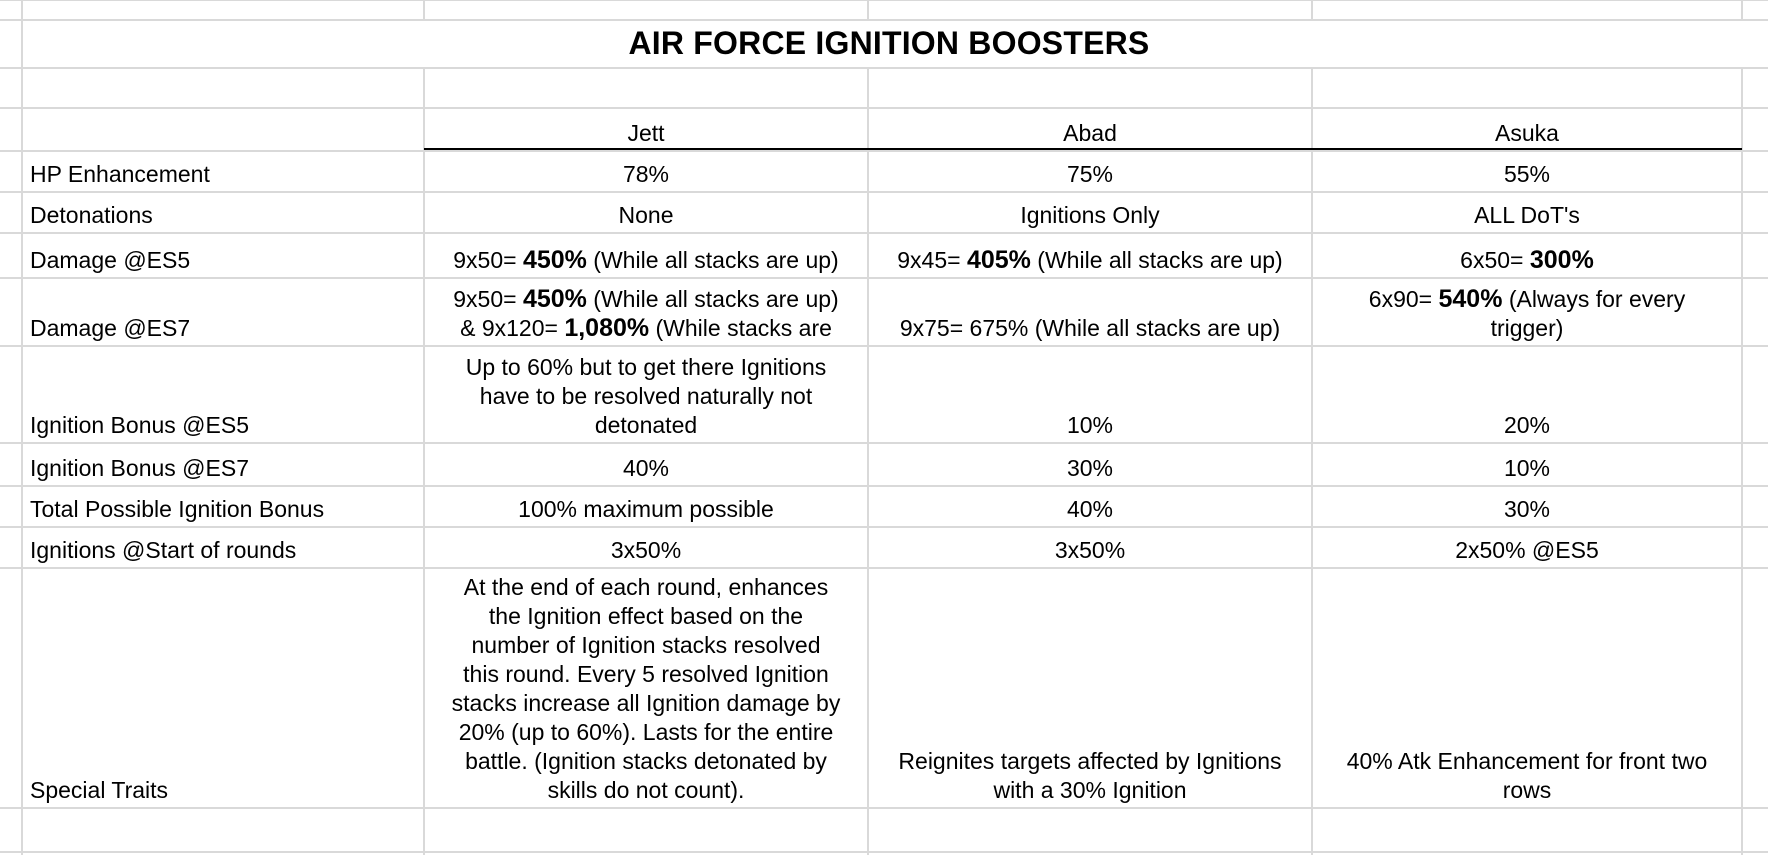 The width and height of the screenshot is (1768, 855). Describe the element at coordinates (1527, 550) in the screenshot. I see `cell-text: 2x50% @ES5` at that location.